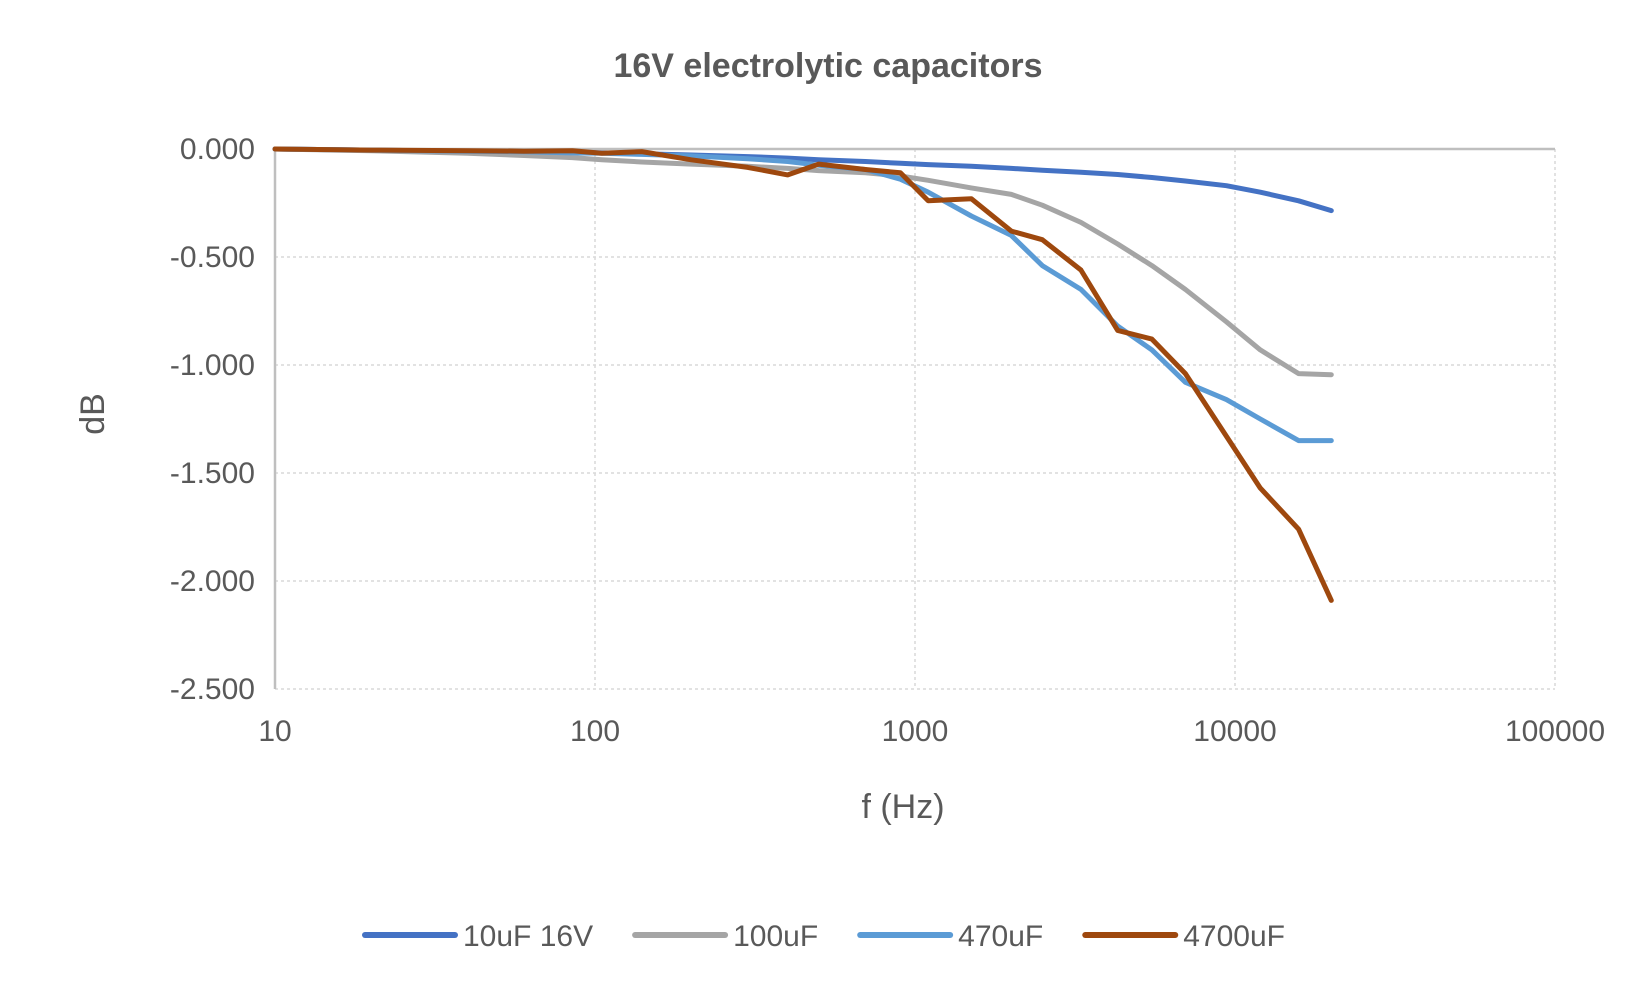  I want to click on series-line-10uf-16v, so click(803, 180).